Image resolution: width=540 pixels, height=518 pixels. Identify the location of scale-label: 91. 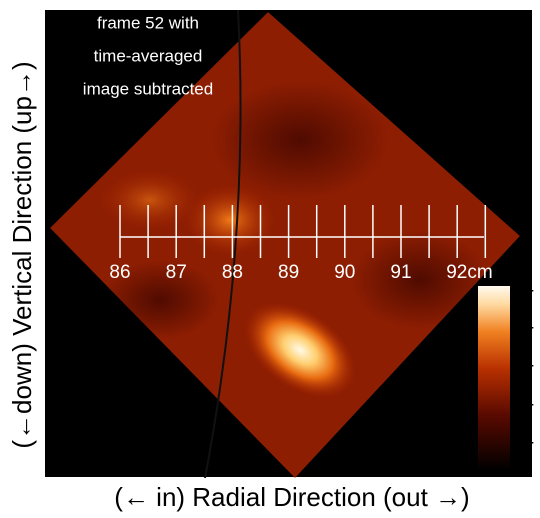
(400, 272).